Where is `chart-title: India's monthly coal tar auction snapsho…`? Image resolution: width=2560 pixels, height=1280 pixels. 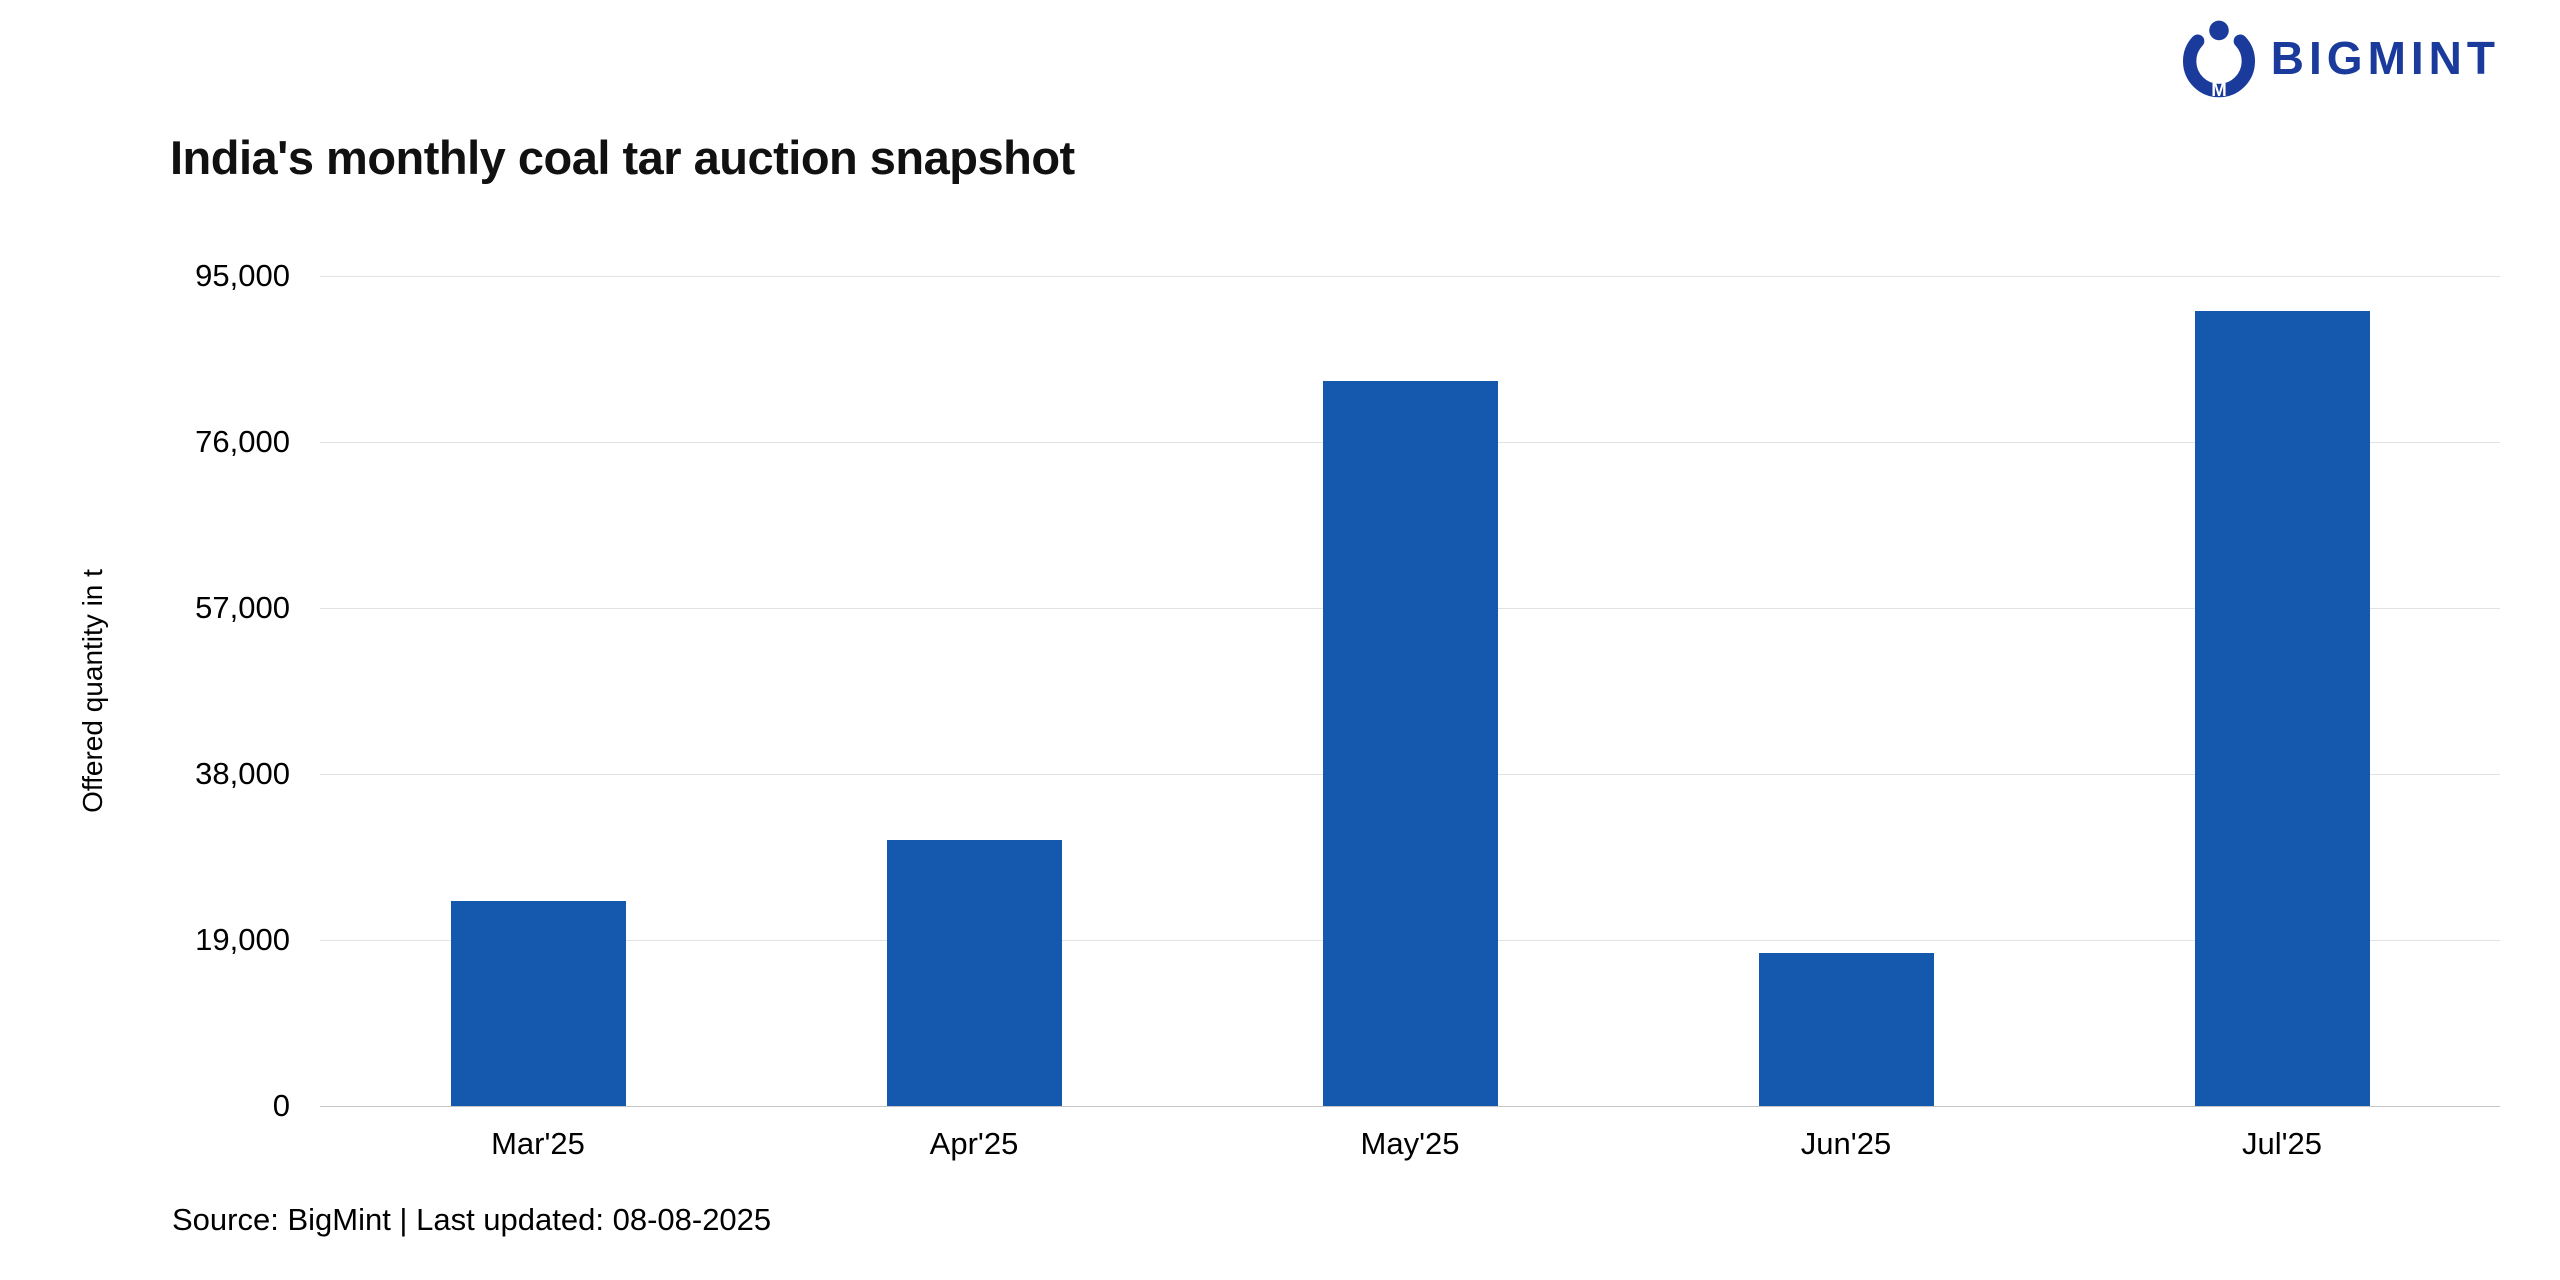
chart-title: India's monthly coal tar auction snapsho… is located at coordinates (622, 157).